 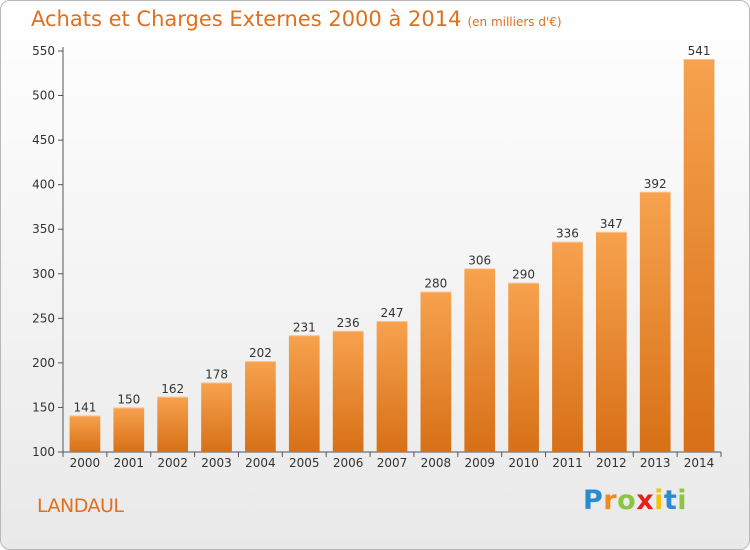 What do you see at coordinates (611, 341) in the screenshot?
I see `bar-2012` at bounding box center [611, 341].